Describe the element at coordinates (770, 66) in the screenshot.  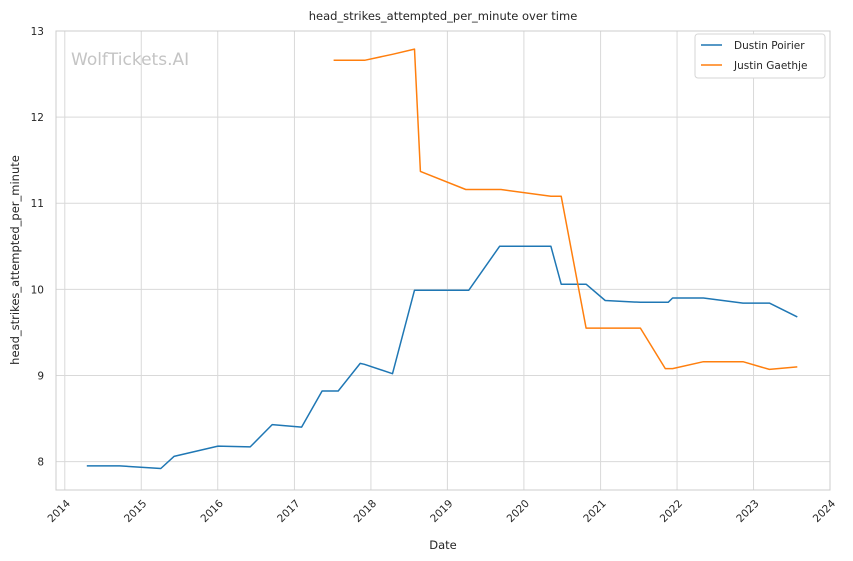
I see `legend-label: Justin Gaethje` at that location.